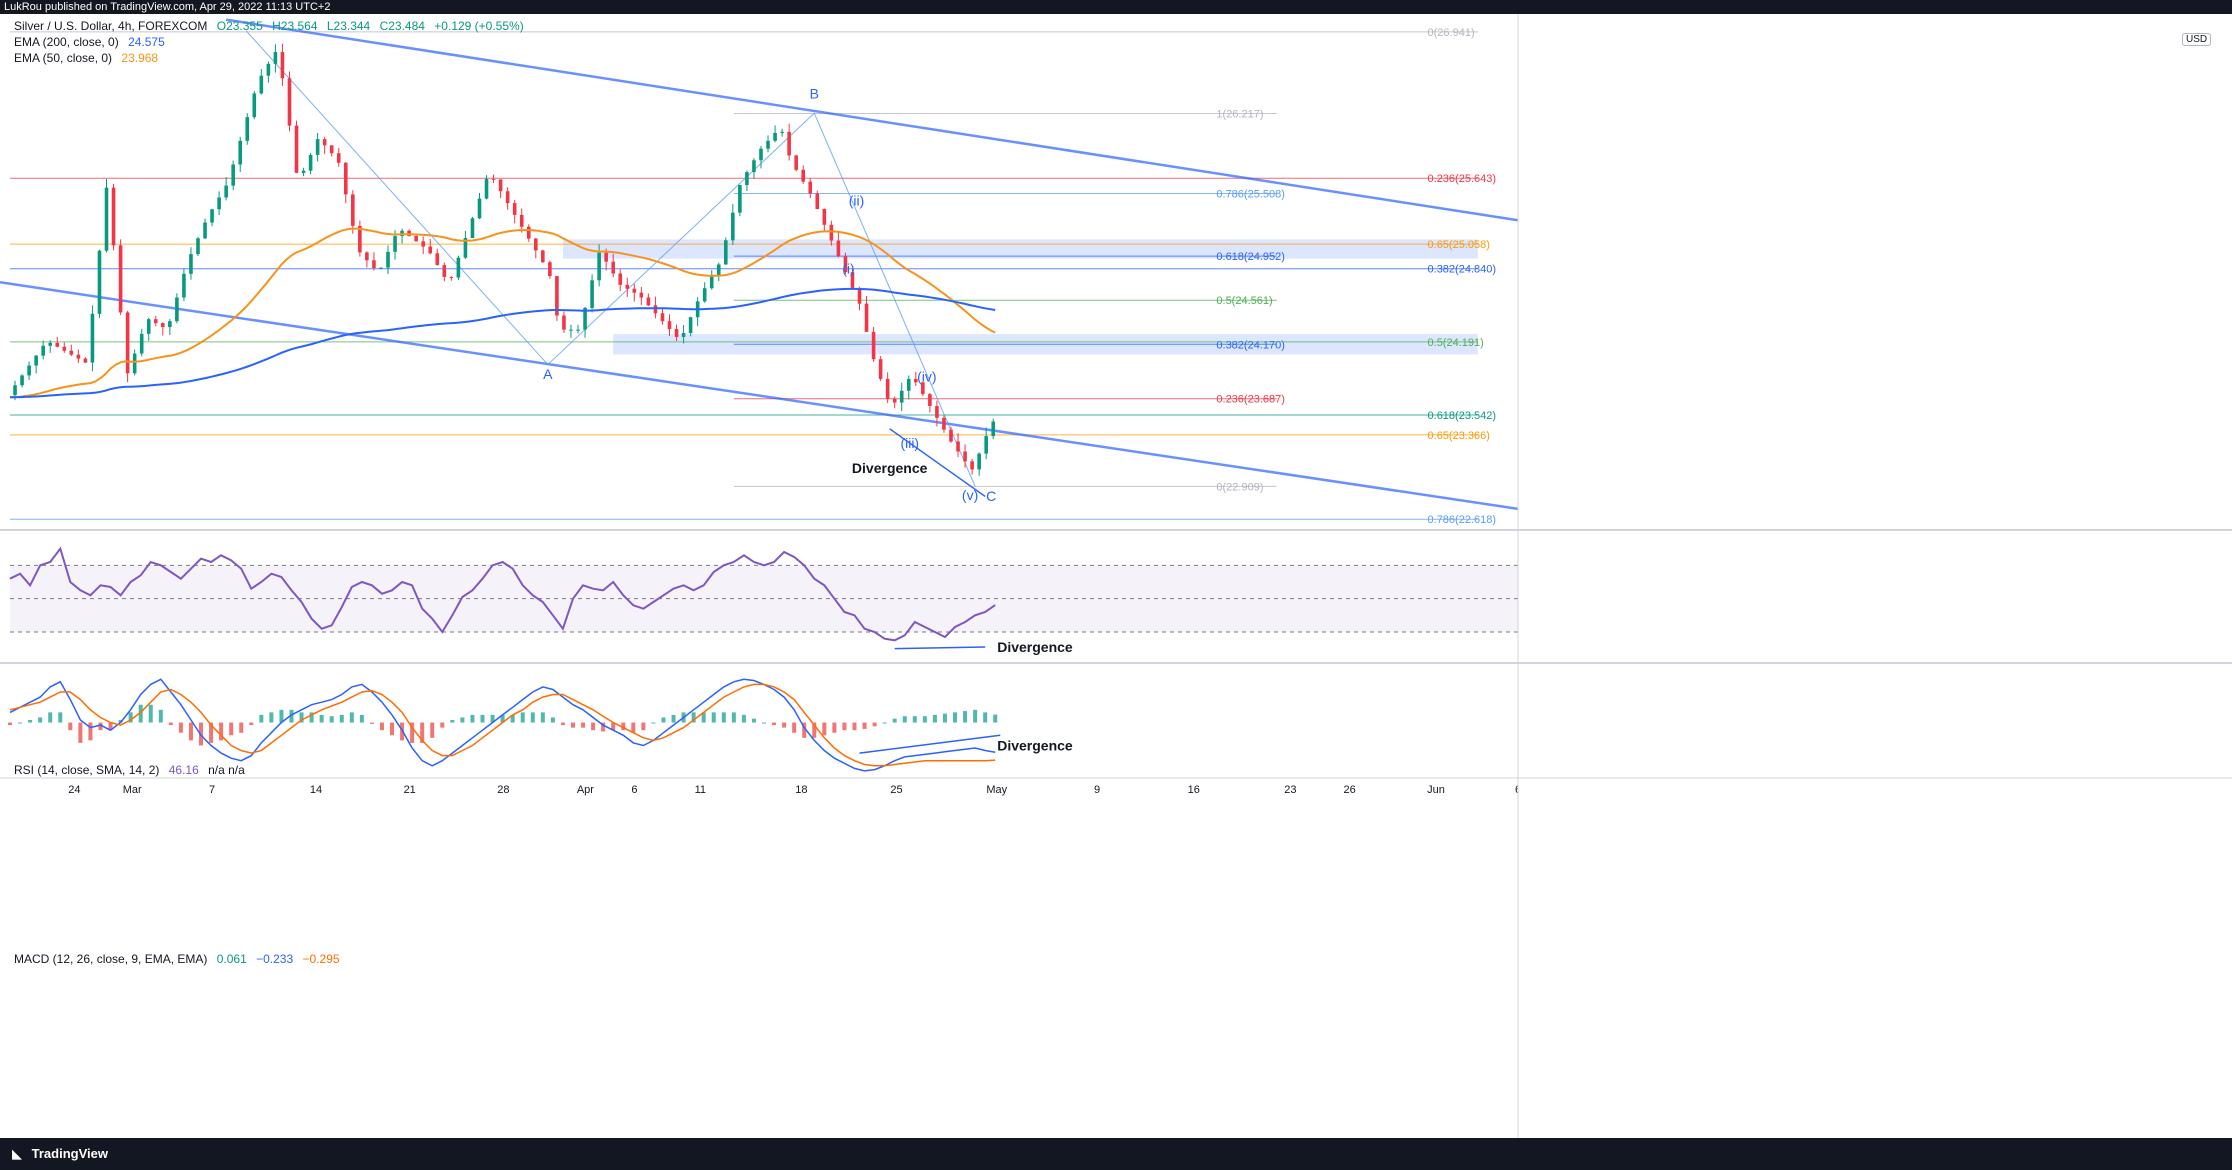 The width and height of the screenshot is (2232, 1170). Describe the element at coordinates (1035, 647) in the screenshot. I see `rsi-divergence-label: Divergence` at that location.